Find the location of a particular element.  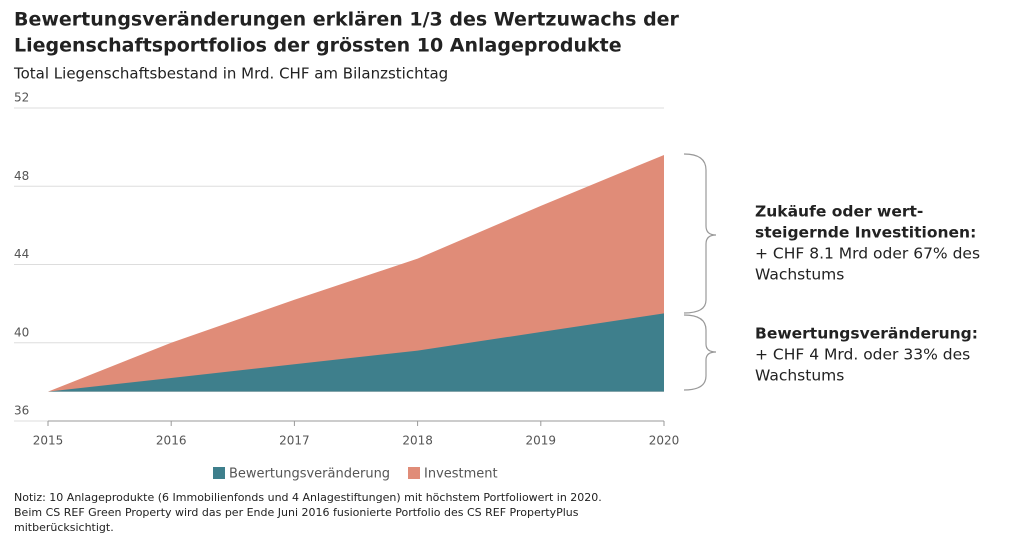

y-tick-label: 48 is located at coordinates (21, 176).